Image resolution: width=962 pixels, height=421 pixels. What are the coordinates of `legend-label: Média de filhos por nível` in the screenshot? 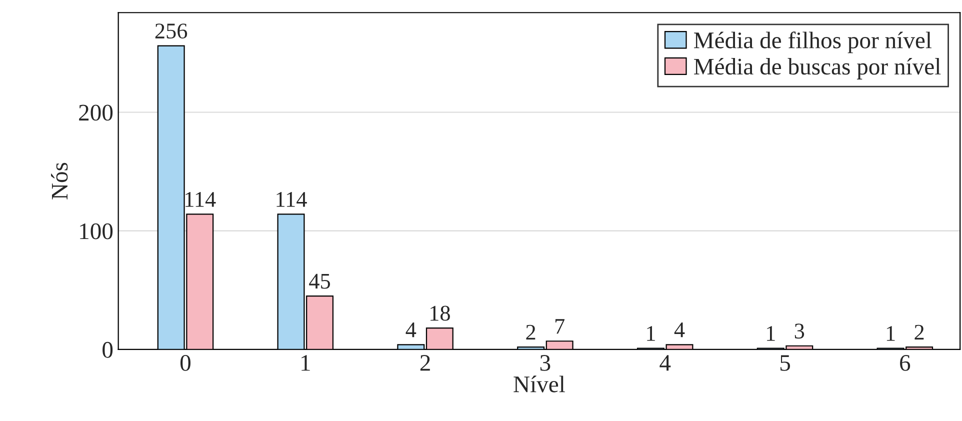 It's located at (813, 43).